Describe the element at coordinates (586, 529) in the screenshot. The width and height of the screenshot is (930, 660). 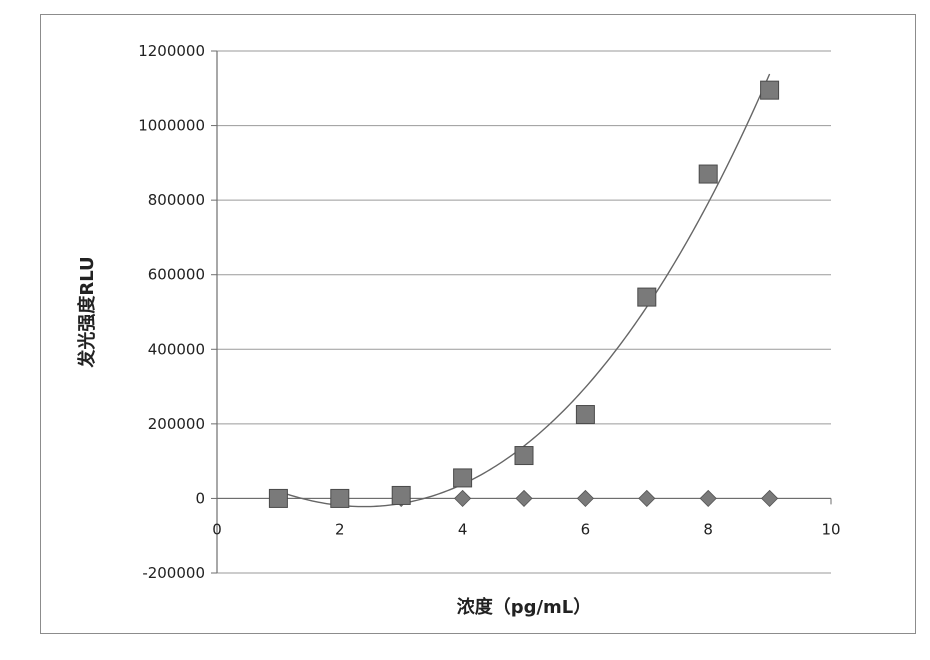
I see `x-tick-label: 6` at that location.